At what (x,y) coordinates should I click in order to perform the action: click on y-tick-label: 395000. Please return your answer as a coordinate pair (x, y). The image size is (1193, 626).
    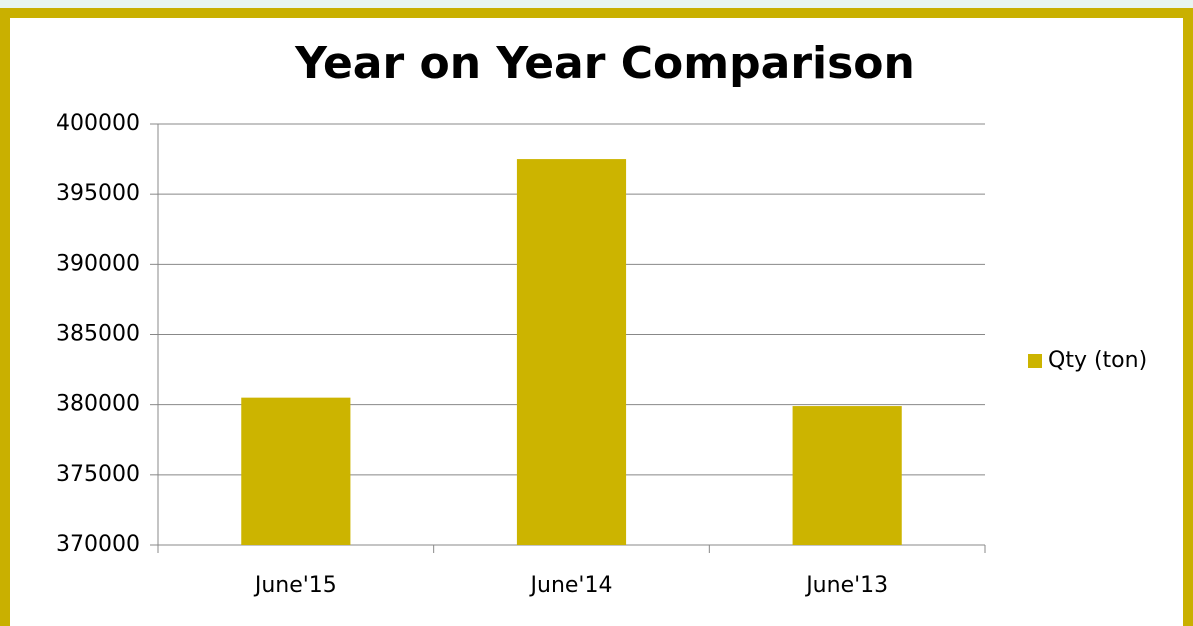
    Looking at the image, I should click on (98, 193).